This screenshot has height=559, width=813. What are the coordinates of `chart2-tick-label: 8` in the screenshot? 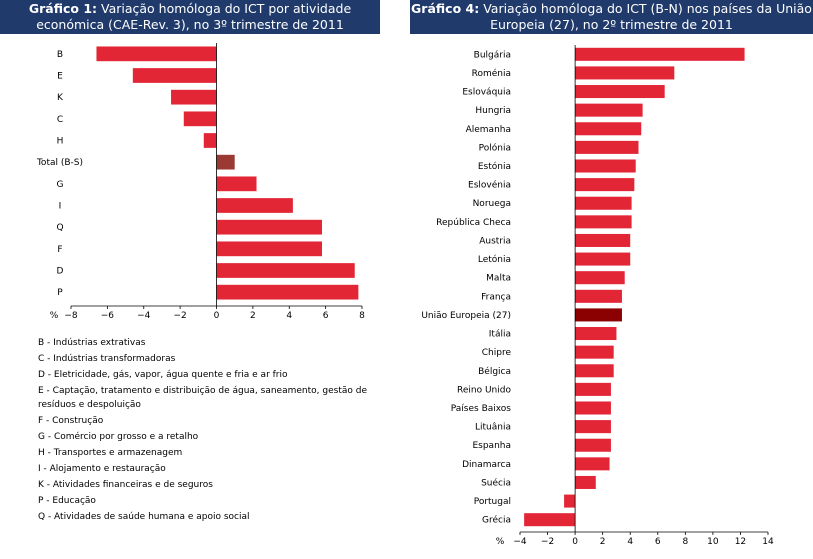 It's located at (685, 542).